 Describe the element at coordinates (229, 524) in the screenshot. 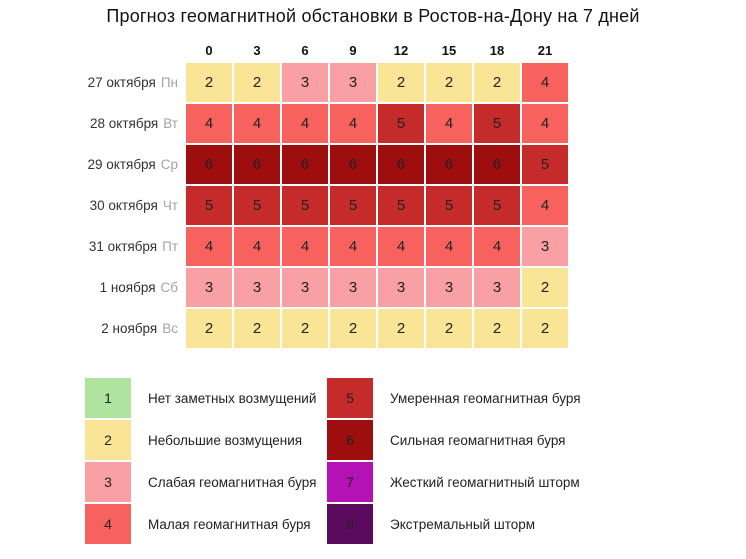

I see `legend-item-label: Малая геомагнитная буря` at that location.